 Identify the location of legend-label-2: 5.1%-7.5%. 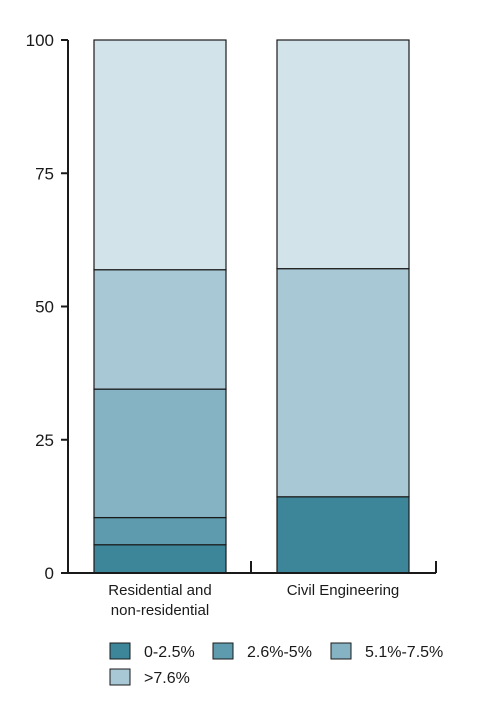
(404, 652).